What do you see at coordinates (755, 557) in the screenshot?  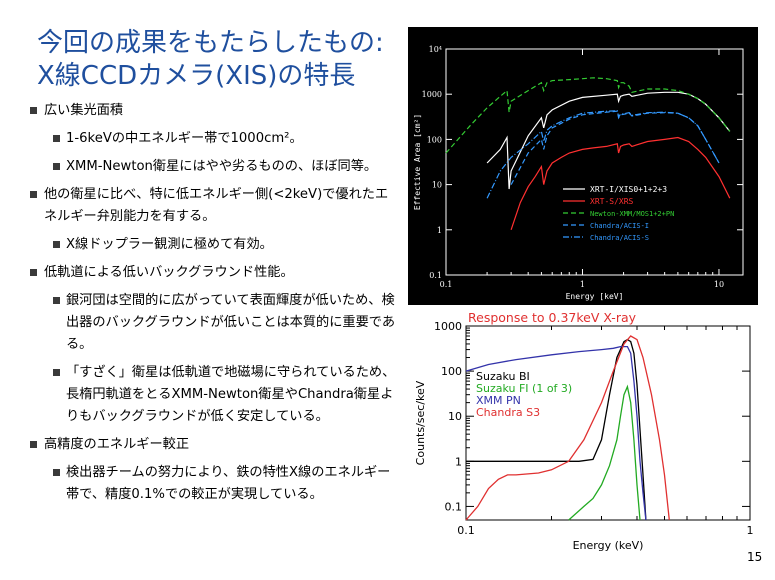 I see `page-number: 15` at bounding box center [755, 557].